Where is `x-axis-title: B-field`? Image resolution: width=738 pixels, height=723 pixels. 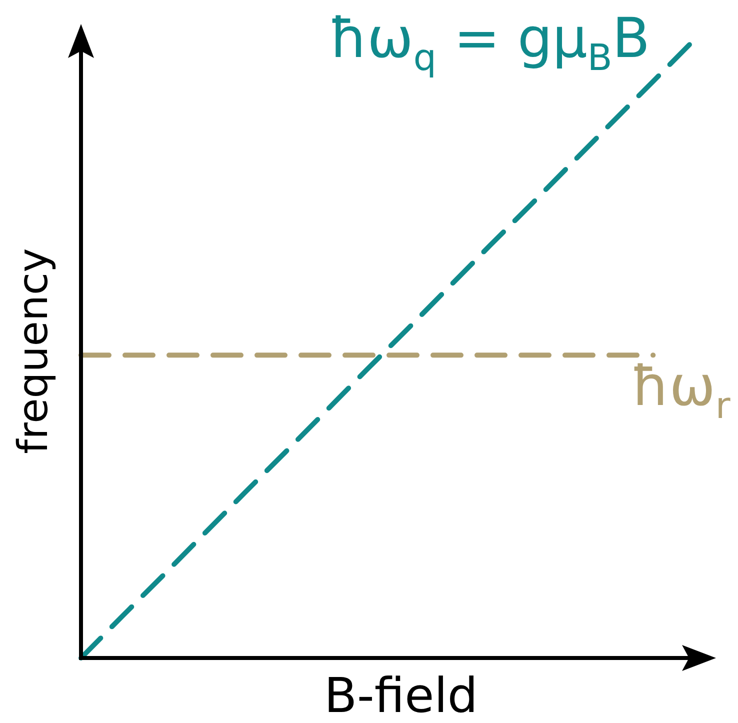 x-axis-title: B-field is located at coordinates (401, 695).